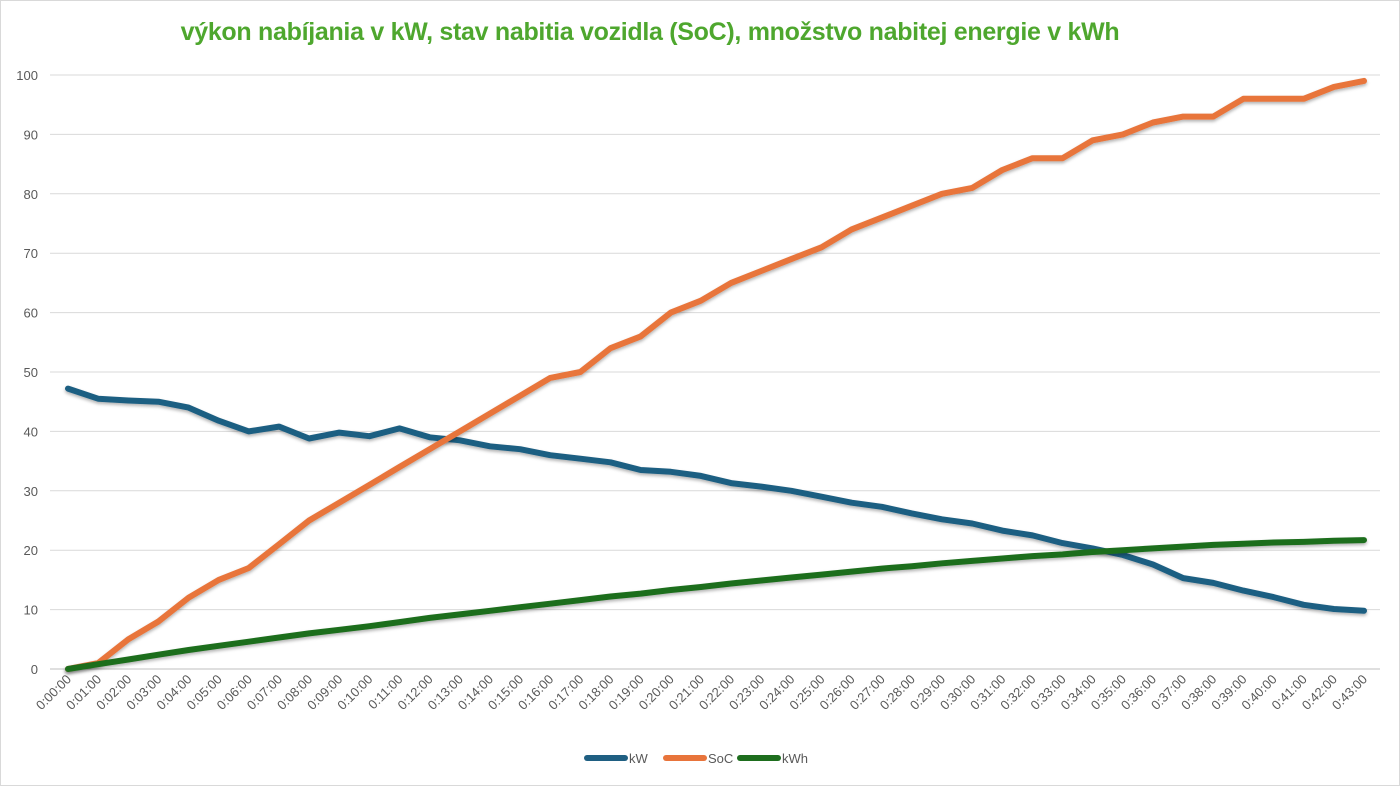  What do you see at coordinates (31, 194) in the screenshot?
I see `y-tick-label: 80` at bounding box center [31, 194].